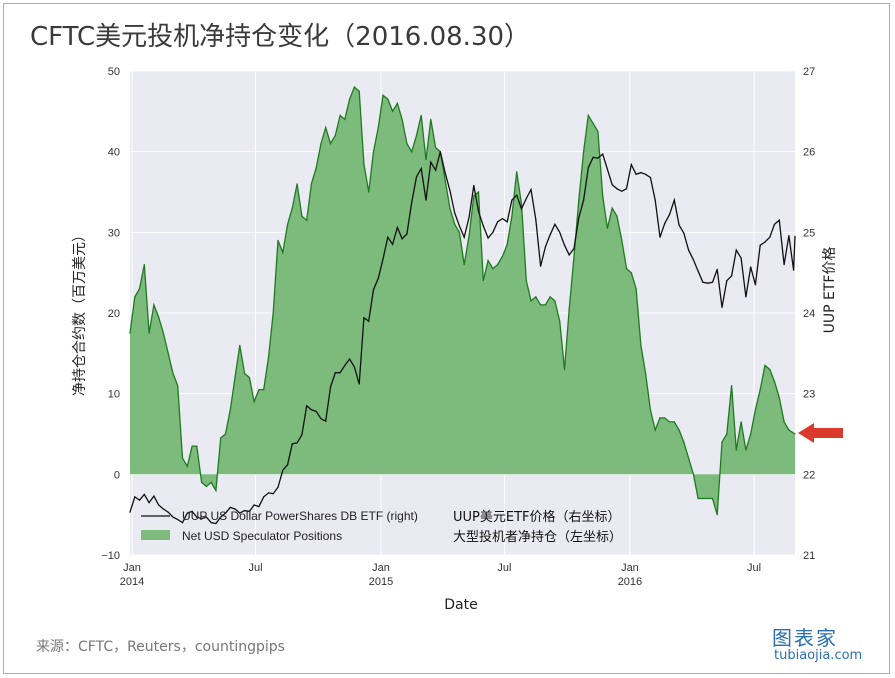 This screenshot has height=678, width=895. What do you see at coordinates (537, 517) in the screenshot?
I see `annotation-price: UUP美元ETF价格（右坐标）` at bounding box center [537, 517].